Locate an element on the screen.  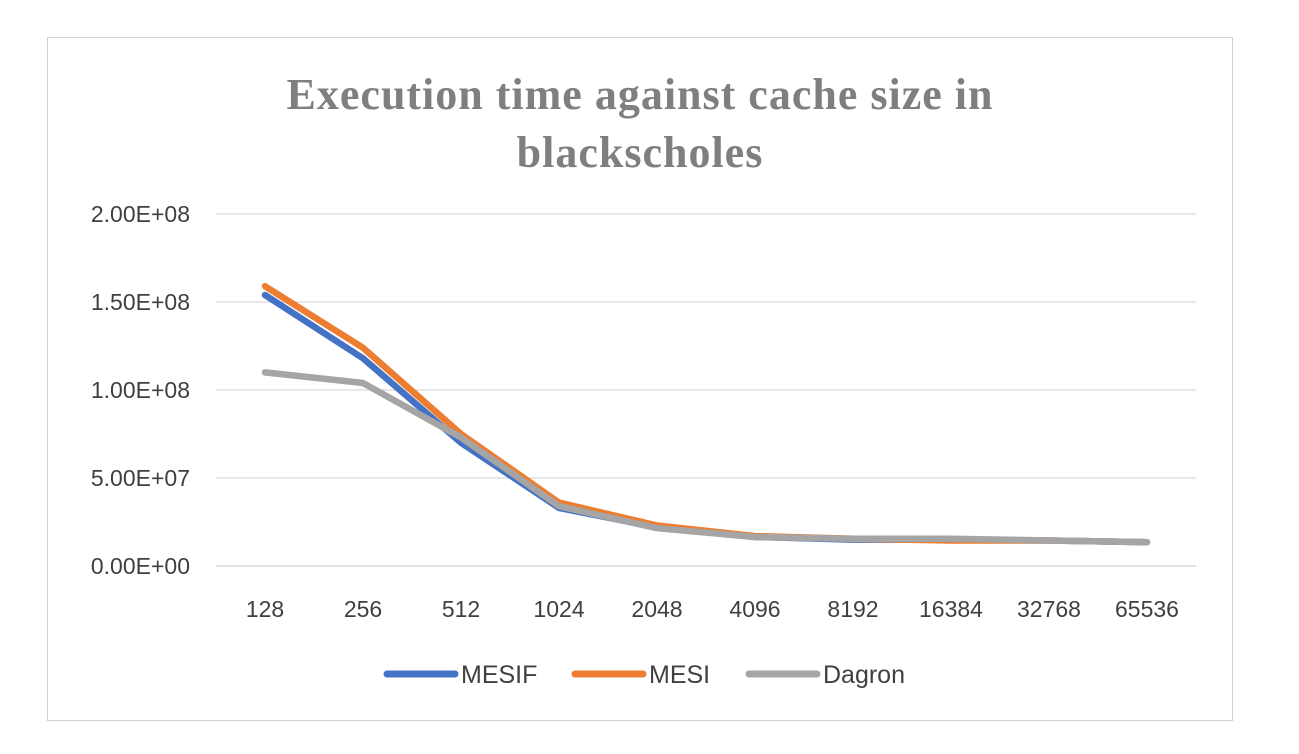
legend-label-dagron: Dagron is located at coordinates (864, 675).